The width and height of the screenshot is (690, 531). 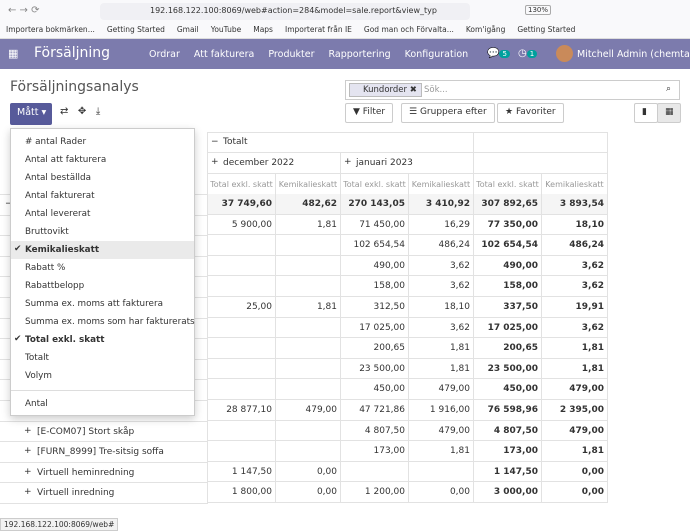 What do you see at coordinates (564, 53) in the screenshot?
I see `avatar` at bounding box center [564, 53].